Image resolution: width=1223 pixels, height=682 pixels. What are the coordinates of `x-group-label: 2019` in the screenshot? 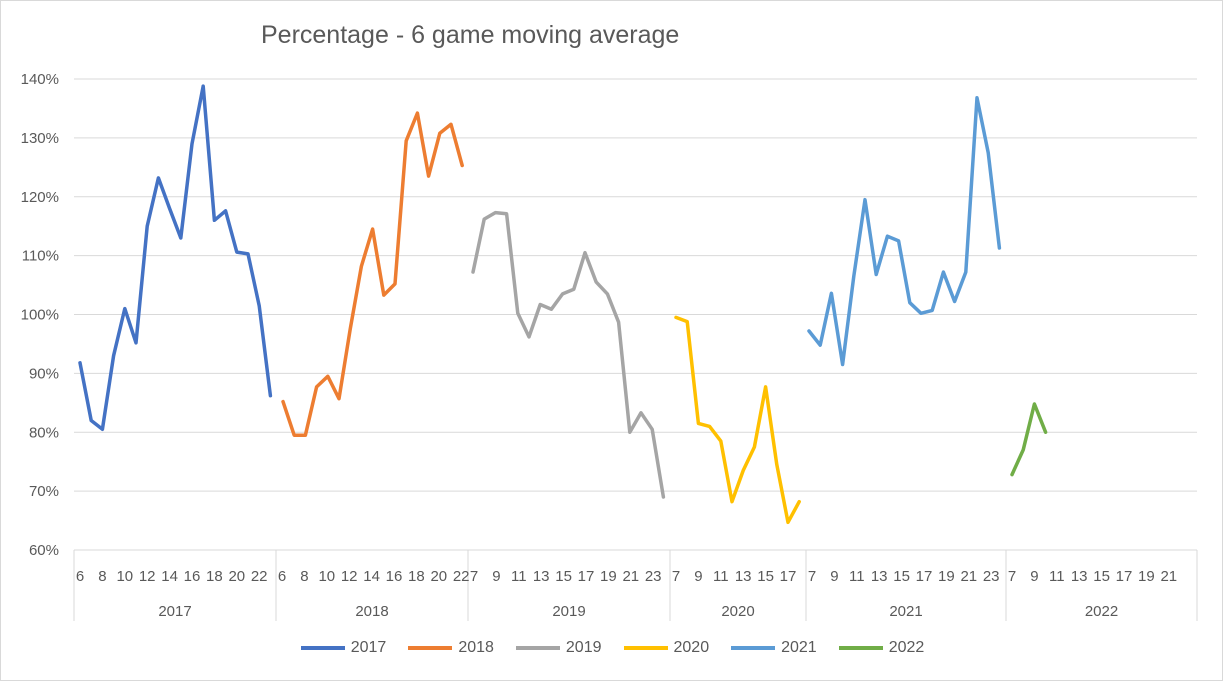 It's located at (568, 611).